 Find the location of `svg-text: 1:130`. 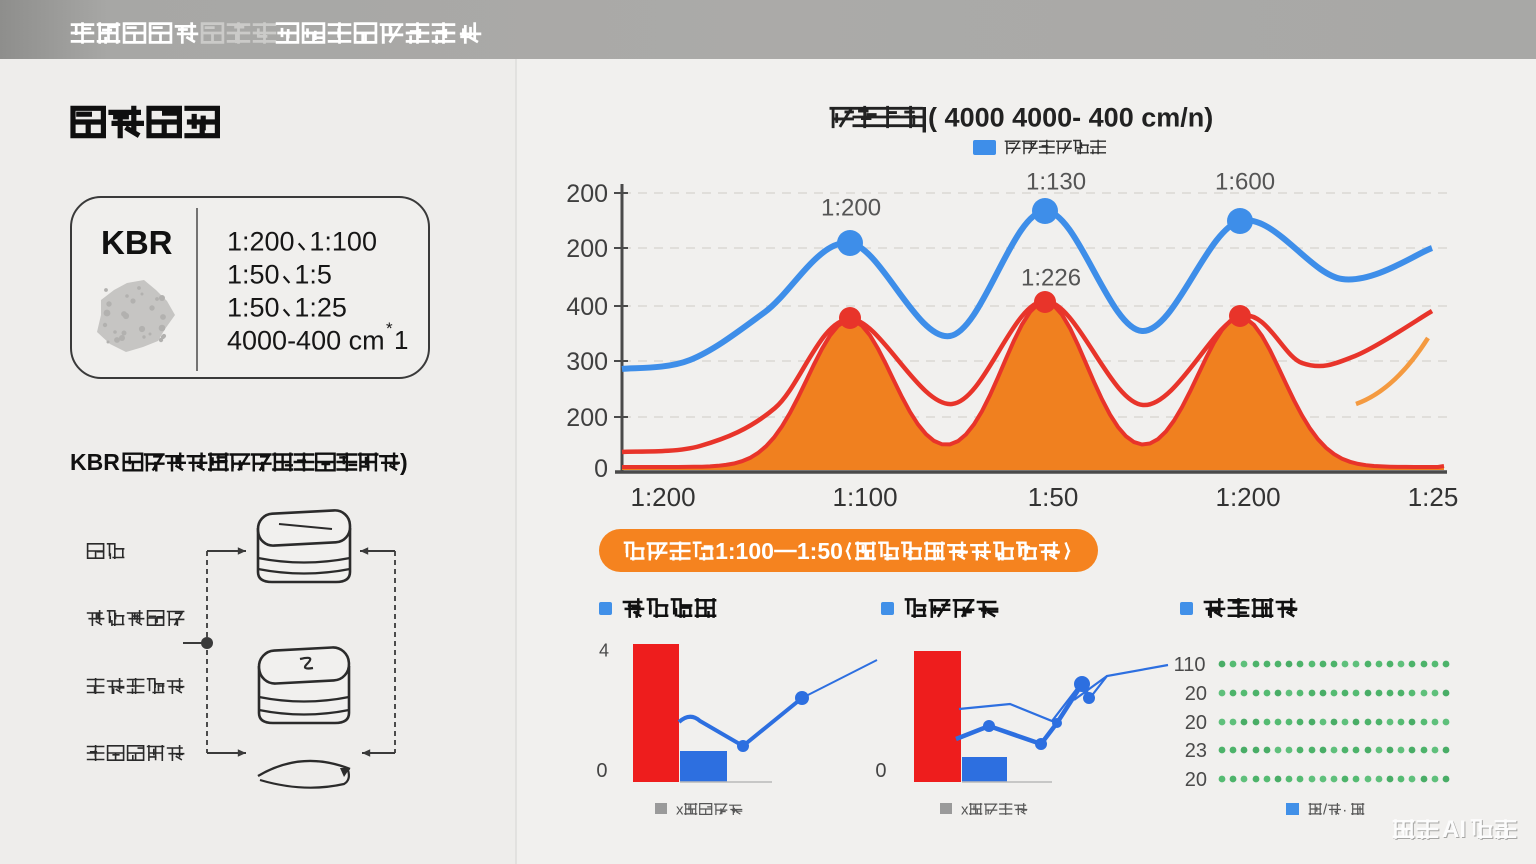

svg-text: 1:130 is located at coordinates (1056, 182).